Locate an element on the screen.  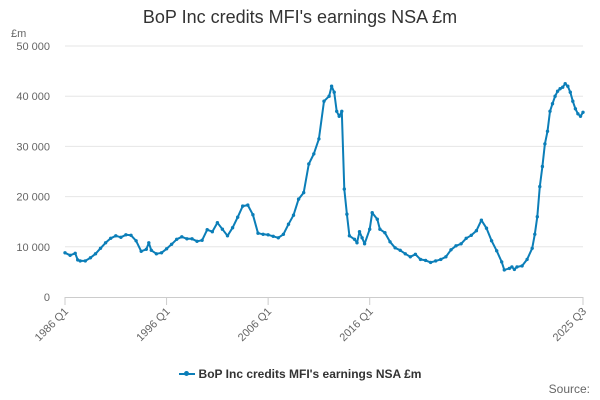
legend: BoP Inc credits MFI's earnings NSA £m is located at coordinates (300, 372).